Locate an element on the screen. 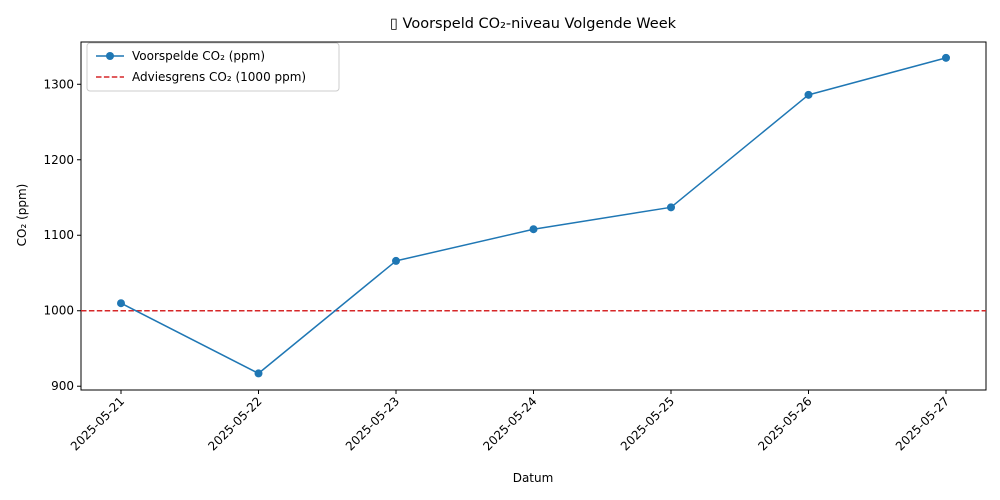 This screenshot has height=500, width=1000. legend-series-label: Voorspelde CO₂ (ppm) is located at coordinates (198, 56).